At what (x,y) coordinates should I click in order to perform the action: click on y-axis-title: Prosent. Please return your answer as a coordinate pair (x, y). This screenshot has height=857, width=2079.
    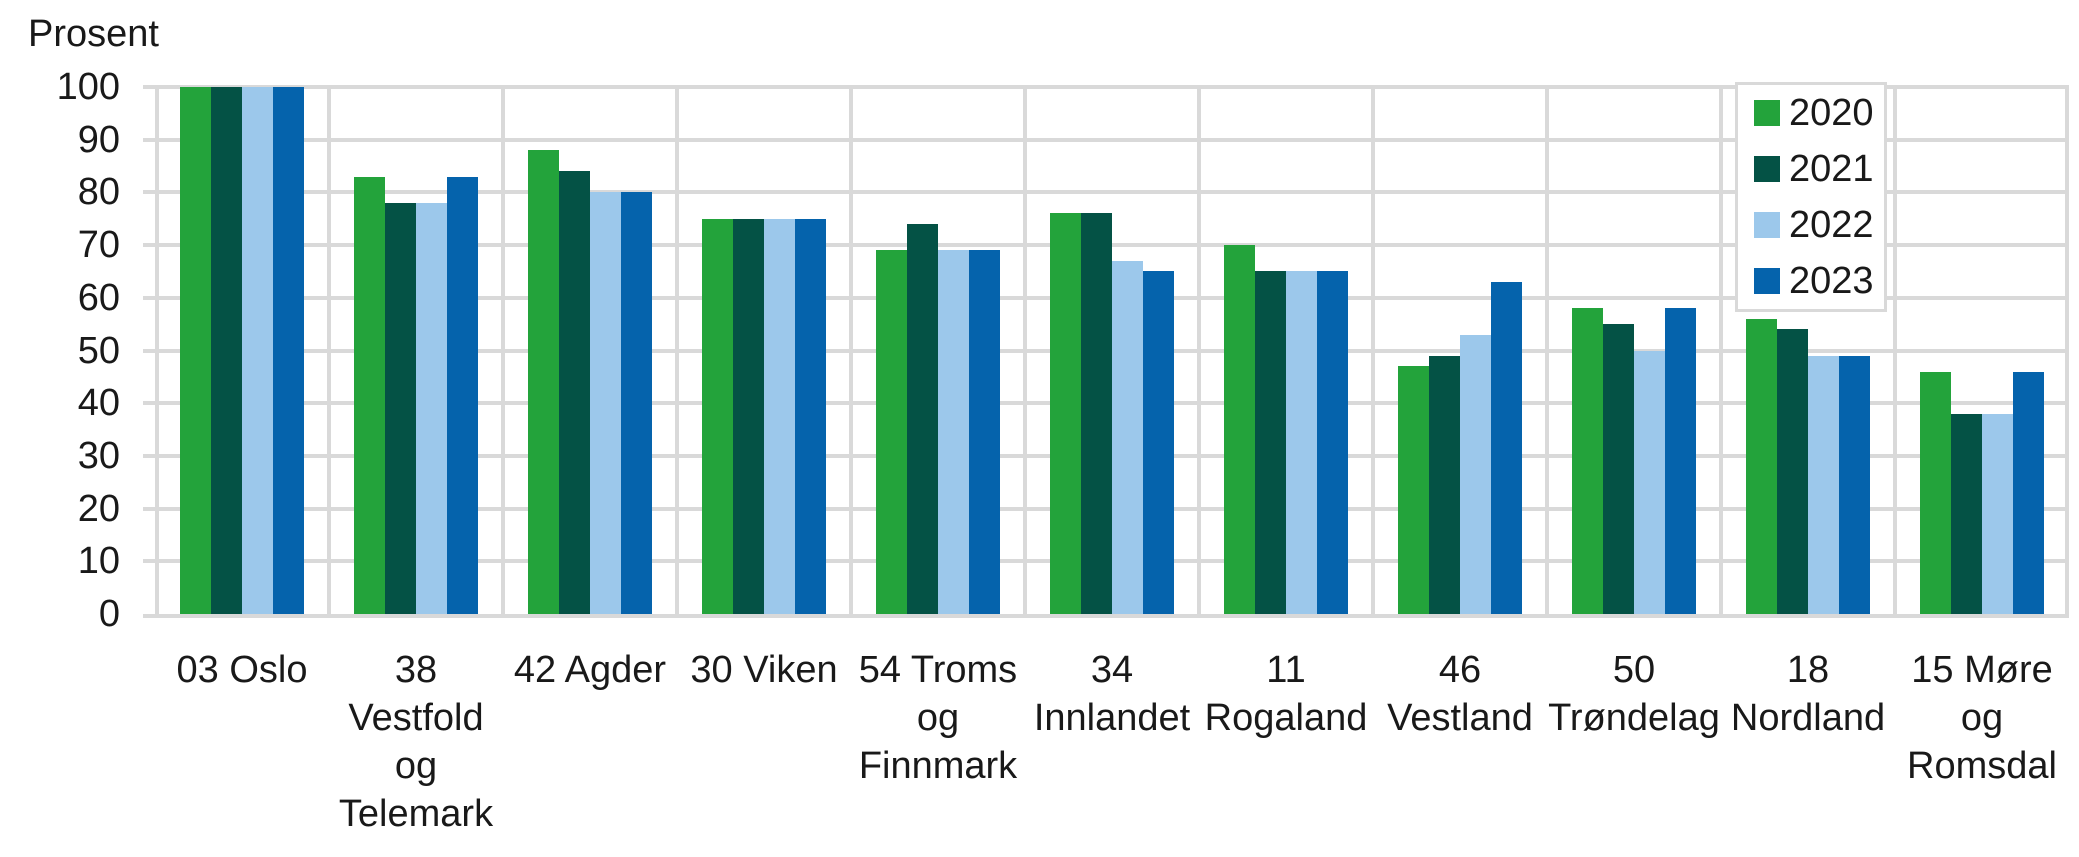
    Looking at the image, I should click on (93, 34).